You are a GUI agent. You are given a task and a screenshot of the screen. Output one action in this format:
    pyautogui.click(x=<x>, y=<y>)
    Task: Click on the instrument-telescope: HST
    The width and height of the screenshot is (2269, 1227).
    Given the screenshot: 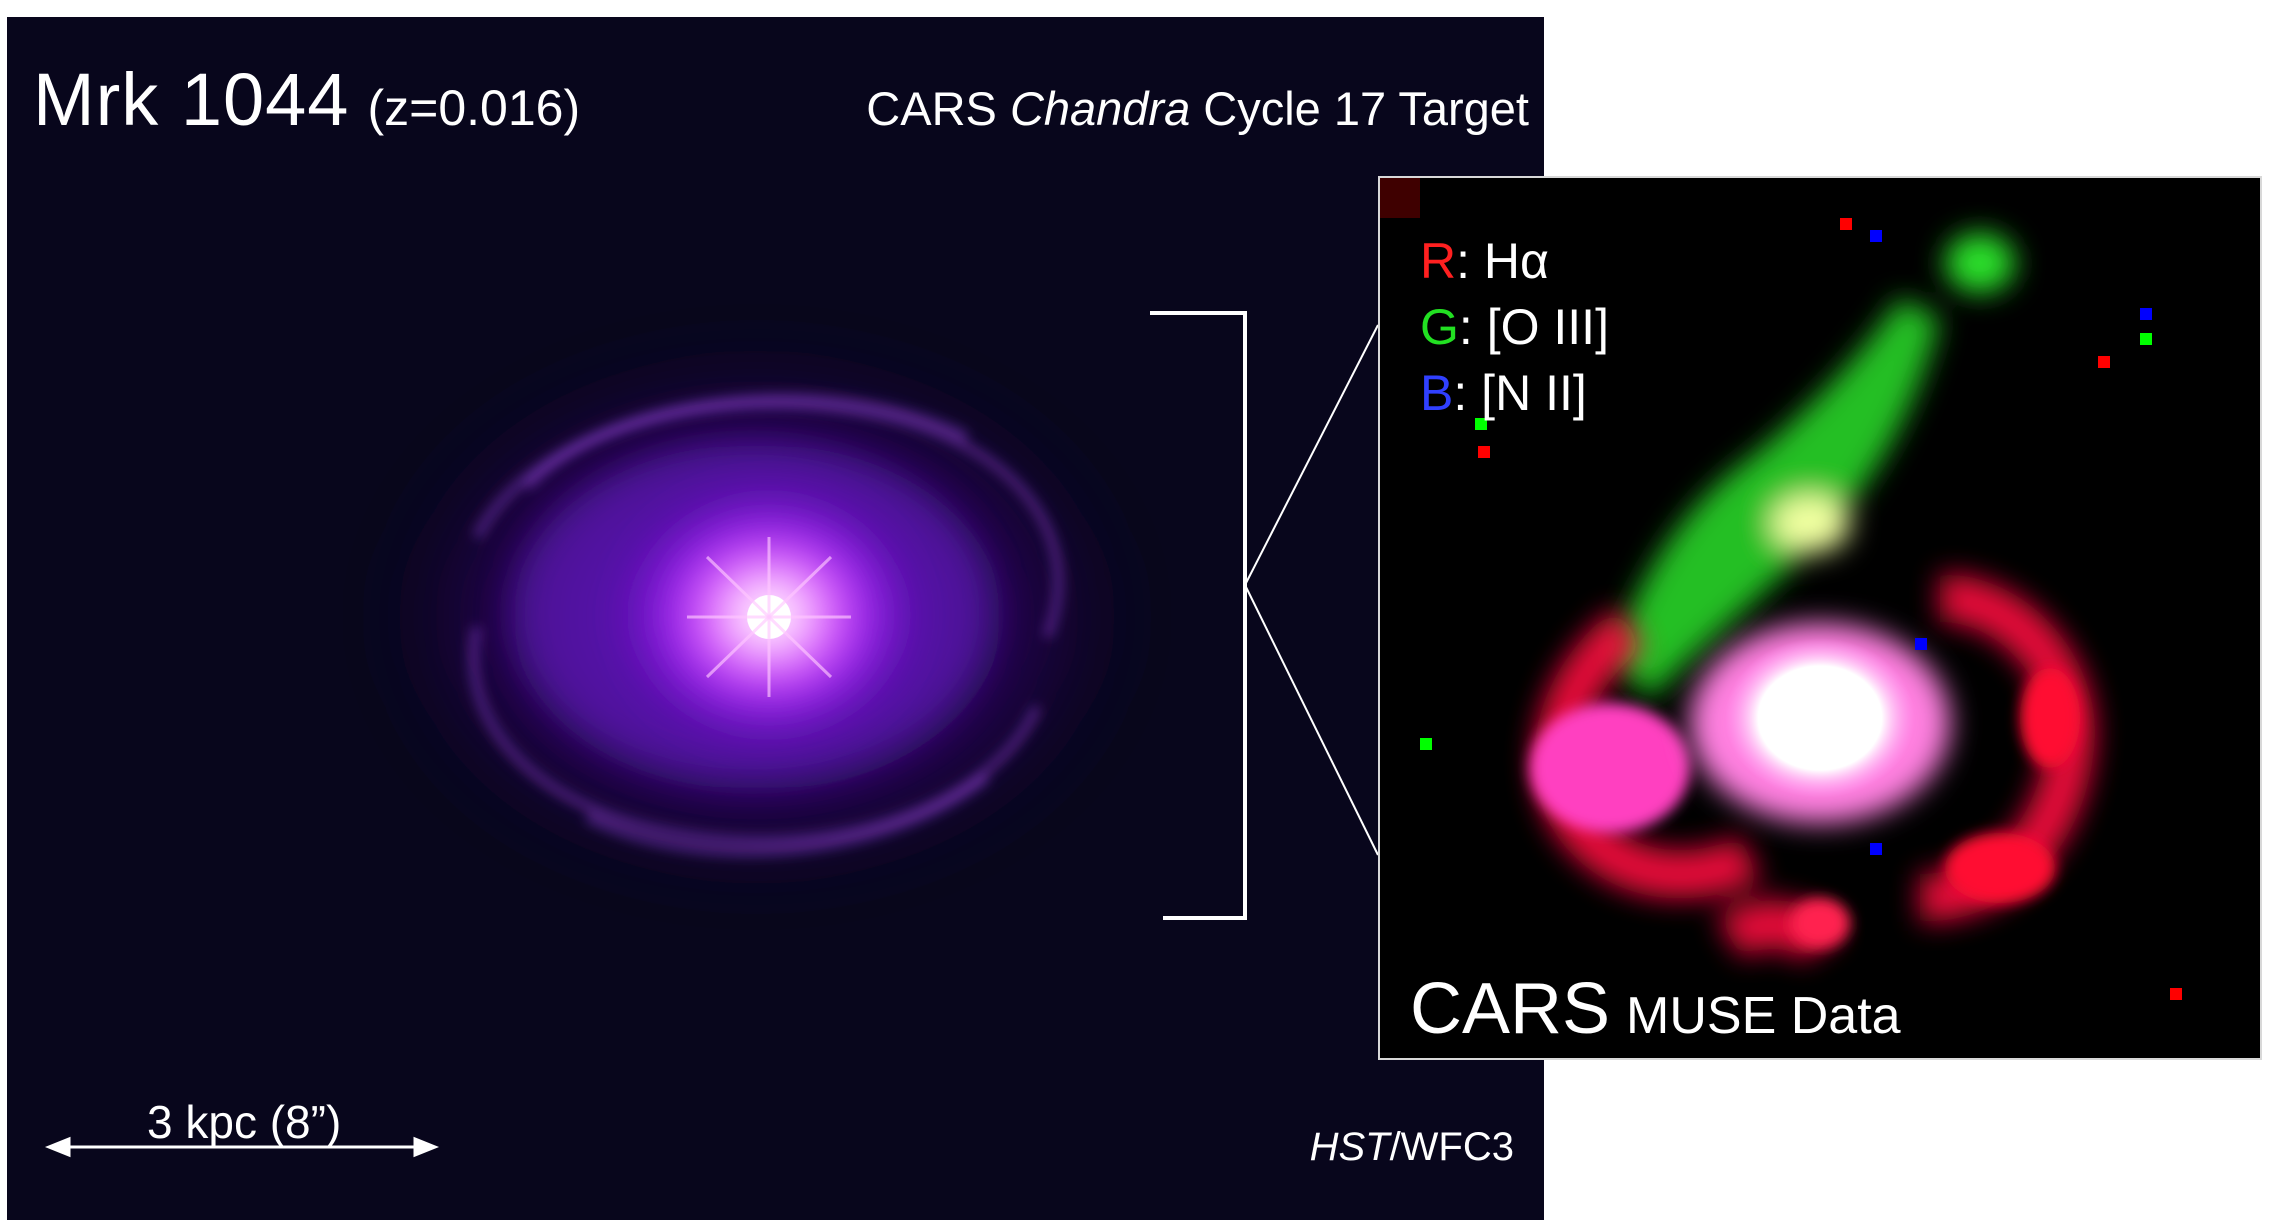 What is the action you would take?
    pyautogui.click(x=1349, y=1147)
    